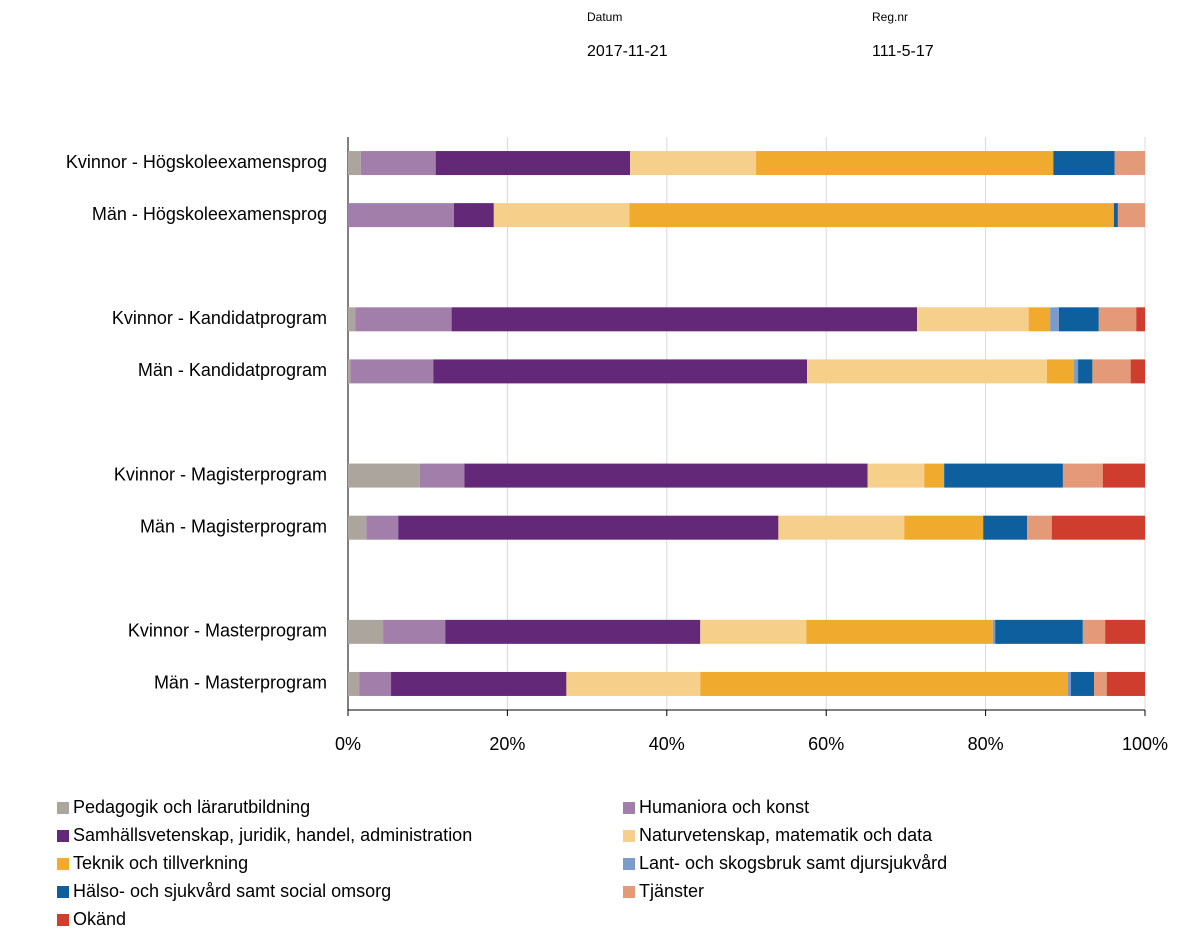  What do you see at coordinates (903, 51) in the screenshot?
I see `reg: 111-5-17` at bounding box center [903, 51].